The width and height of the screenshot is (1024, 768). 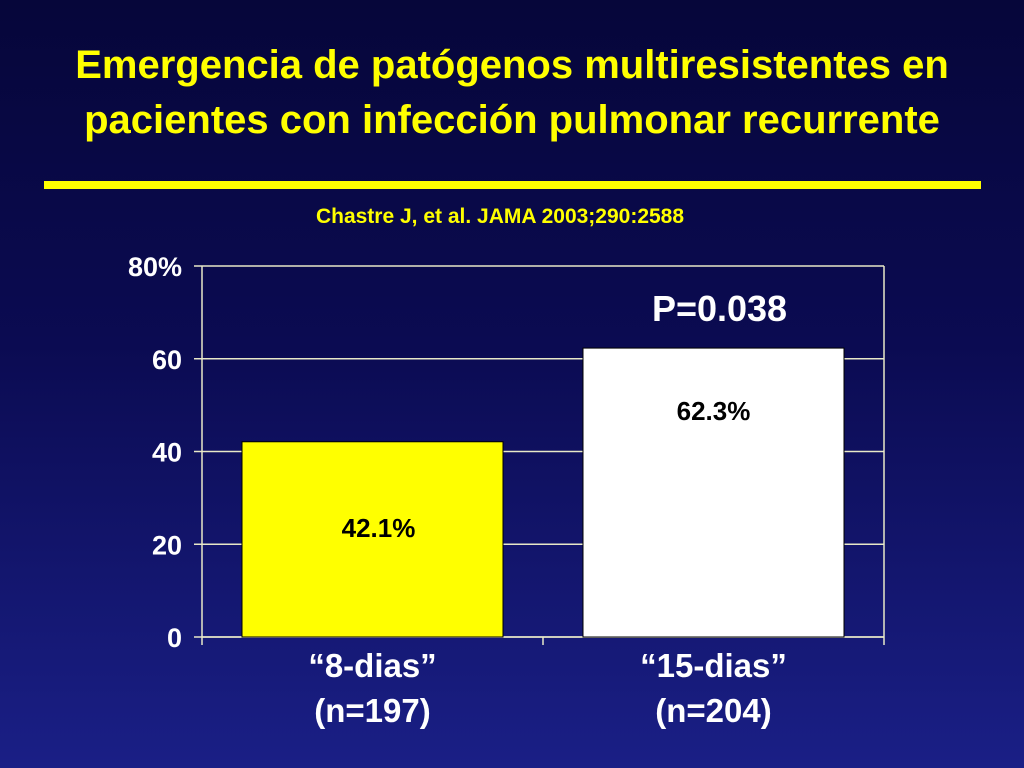 What do you see at coordinates (500, 216) in the screenshot?
I see `citation: Chastre J, et al. JAMA 2003;290:2588` at bounding box center [500, 216].